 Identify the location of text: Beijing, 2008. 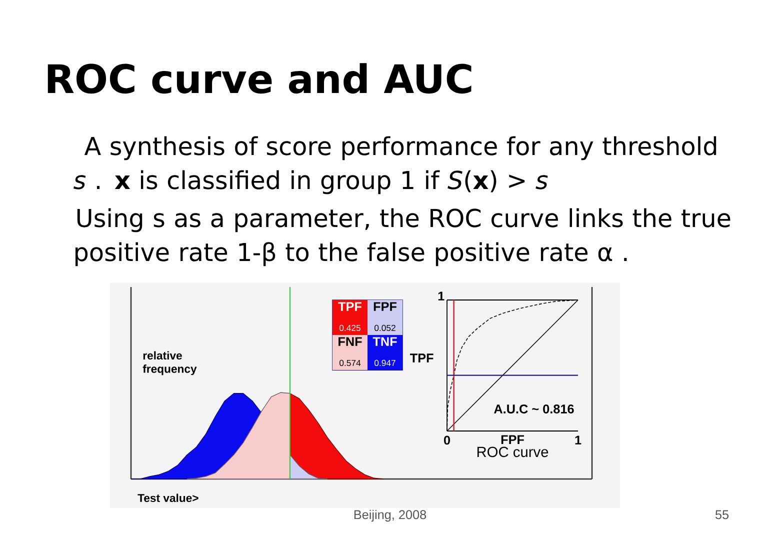
(390, 516).